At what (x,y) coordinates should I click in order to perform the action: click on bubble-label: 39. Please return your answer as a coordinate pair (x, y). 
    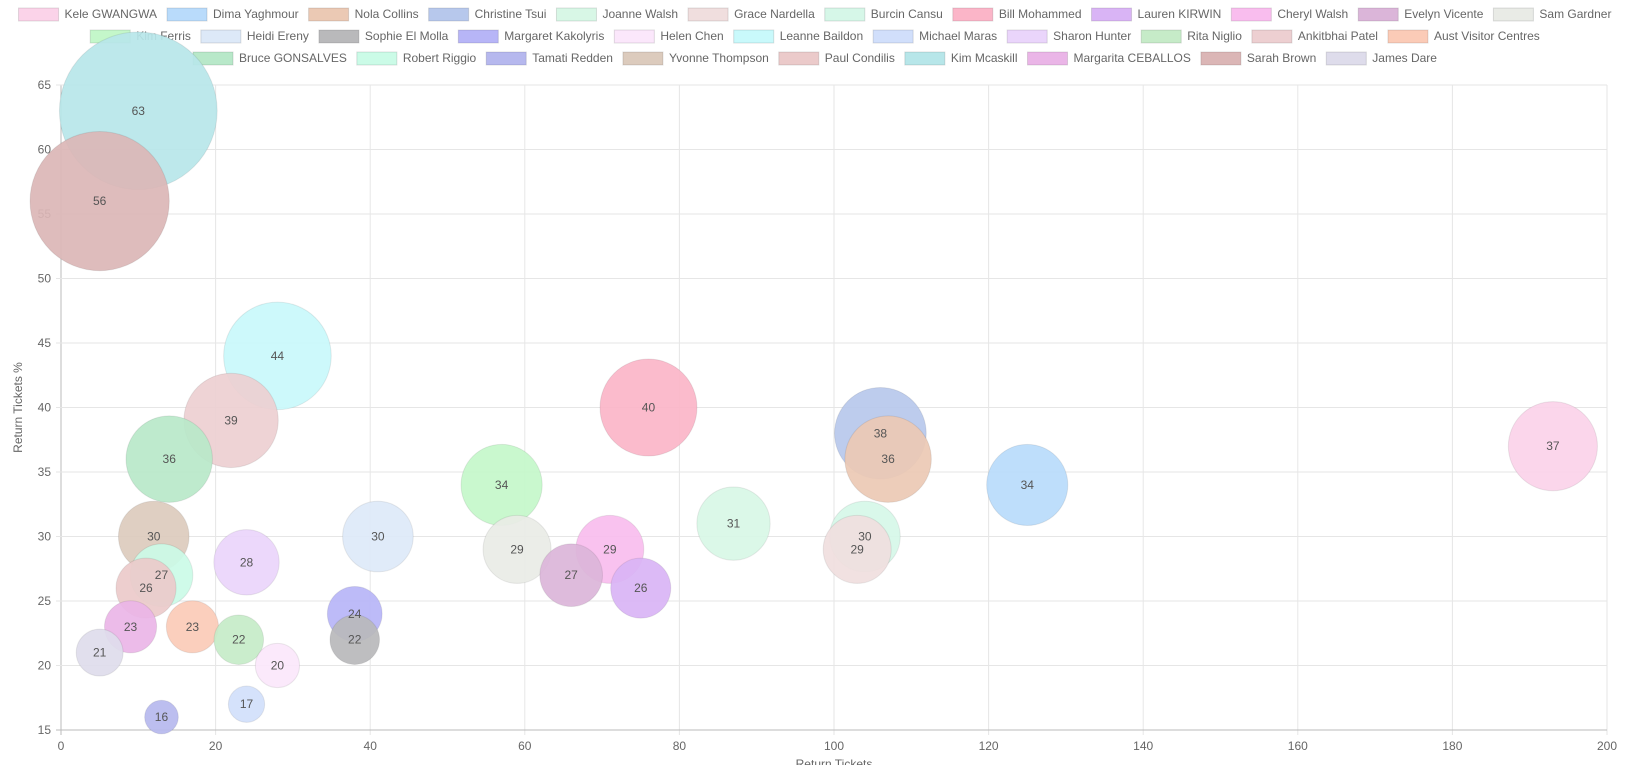
    Looking at the image, I should click on (231, 420).